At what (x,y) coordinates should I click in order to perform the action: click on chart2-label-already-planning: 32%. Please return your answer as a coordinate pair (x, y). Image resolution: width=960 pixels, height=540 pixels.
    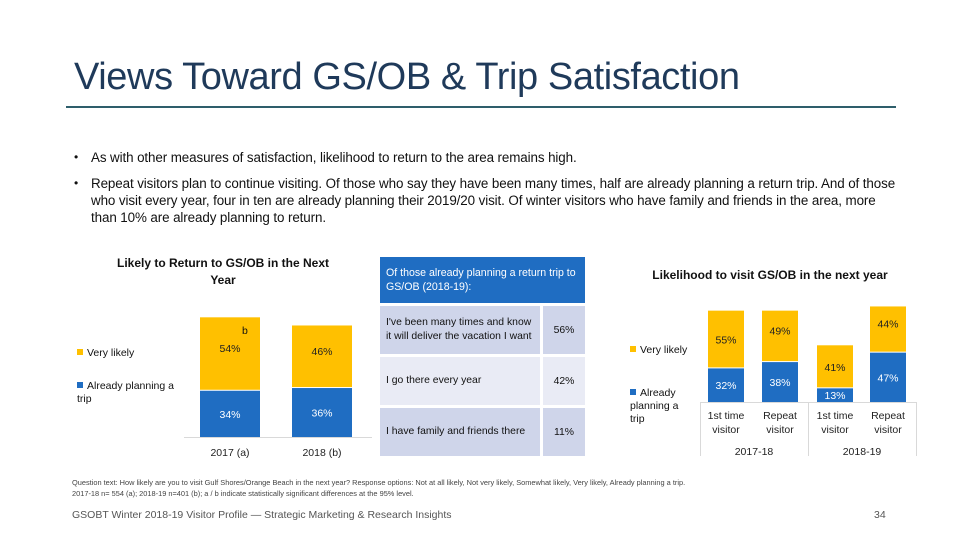
    Looking at the image, I should click on (725, 386).